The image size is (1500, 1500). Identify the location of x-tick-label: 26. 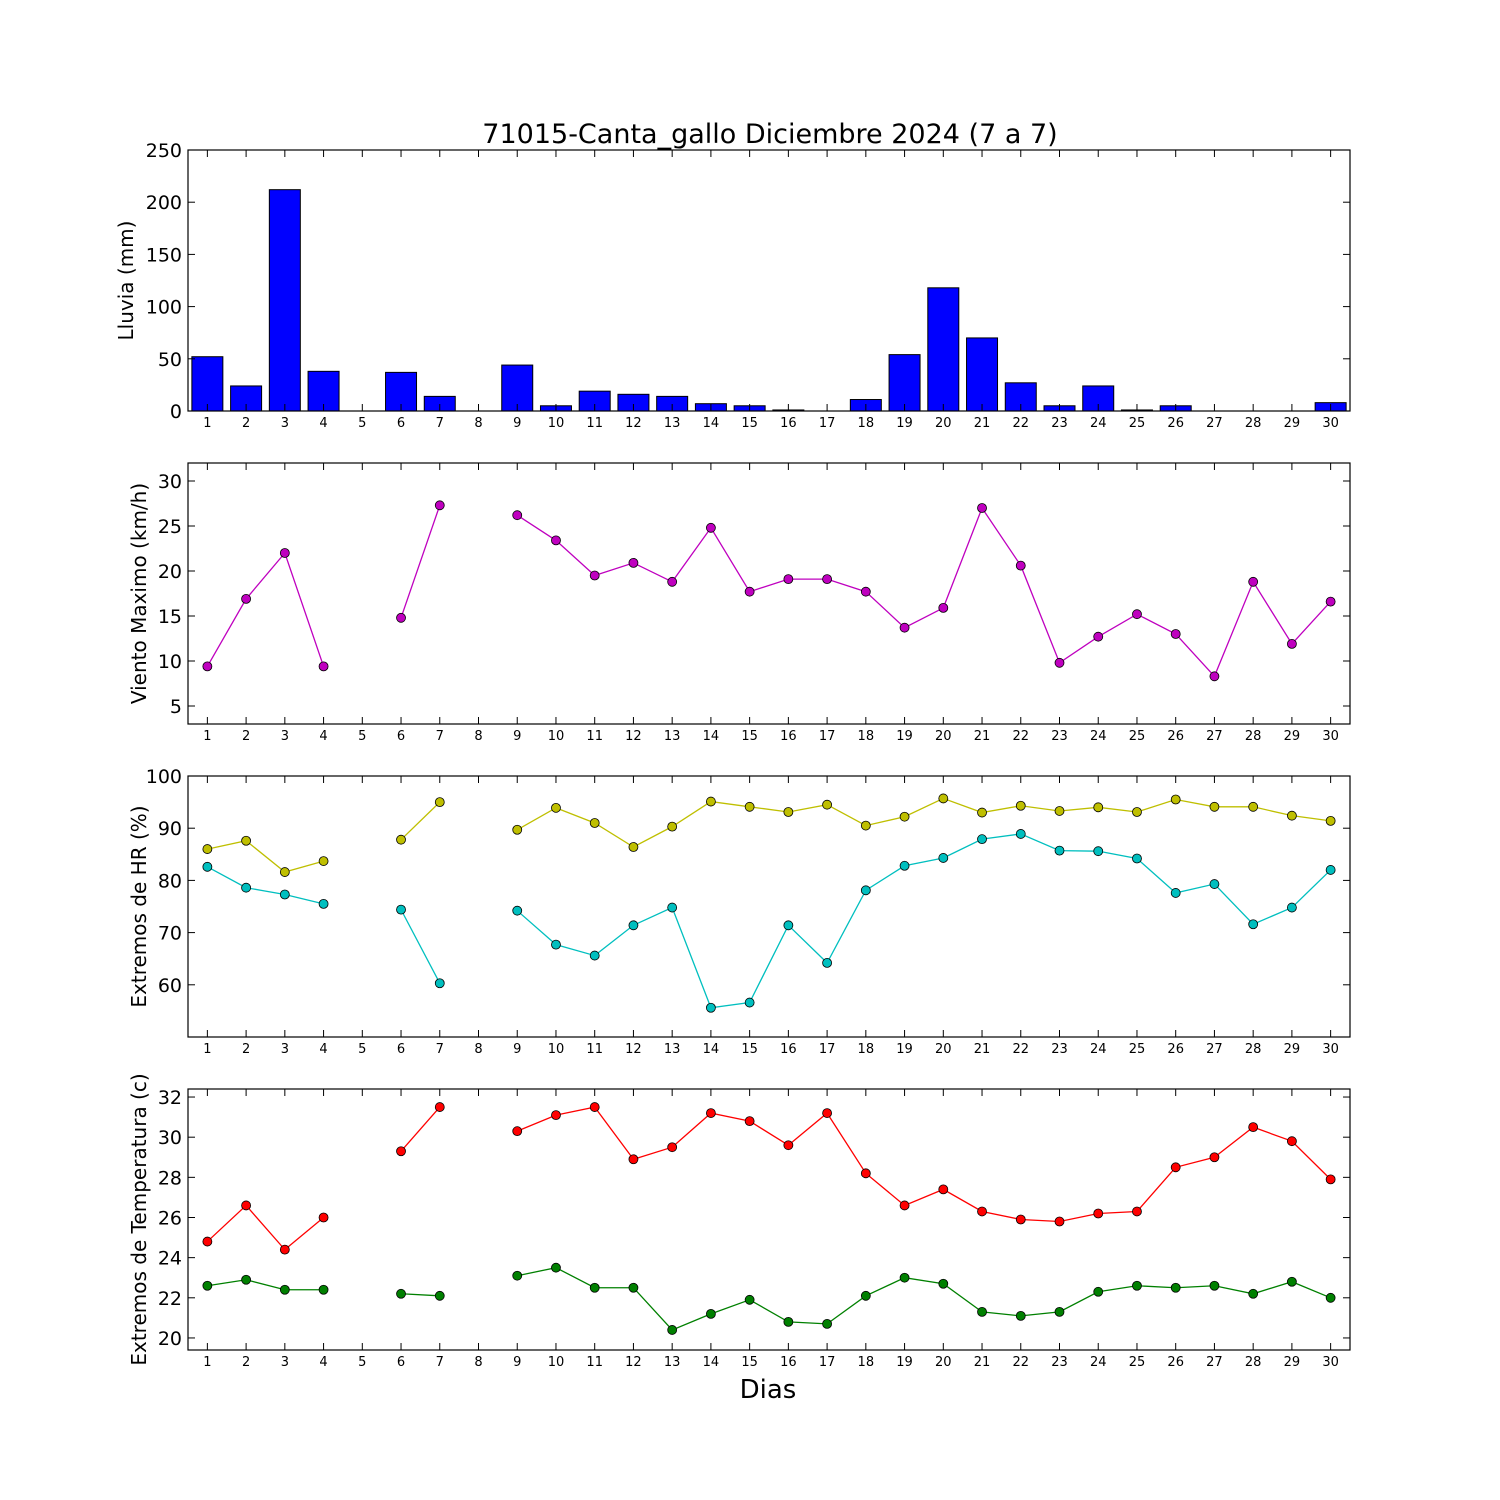
(1175, 1049).